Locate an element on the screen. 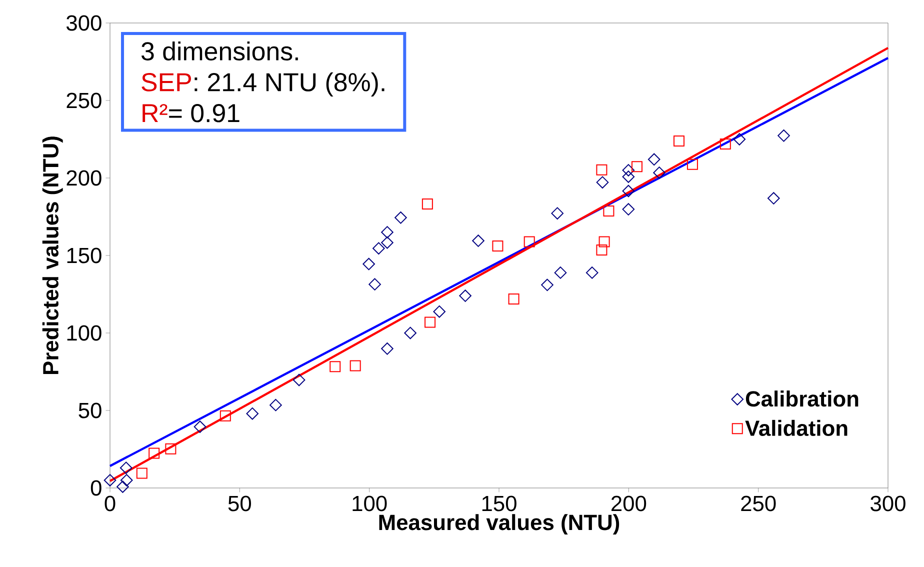 The width and height of the screenshot is (924, 567). x-axis-title: Measured values (NTU) is located at coordinates (499, 524).